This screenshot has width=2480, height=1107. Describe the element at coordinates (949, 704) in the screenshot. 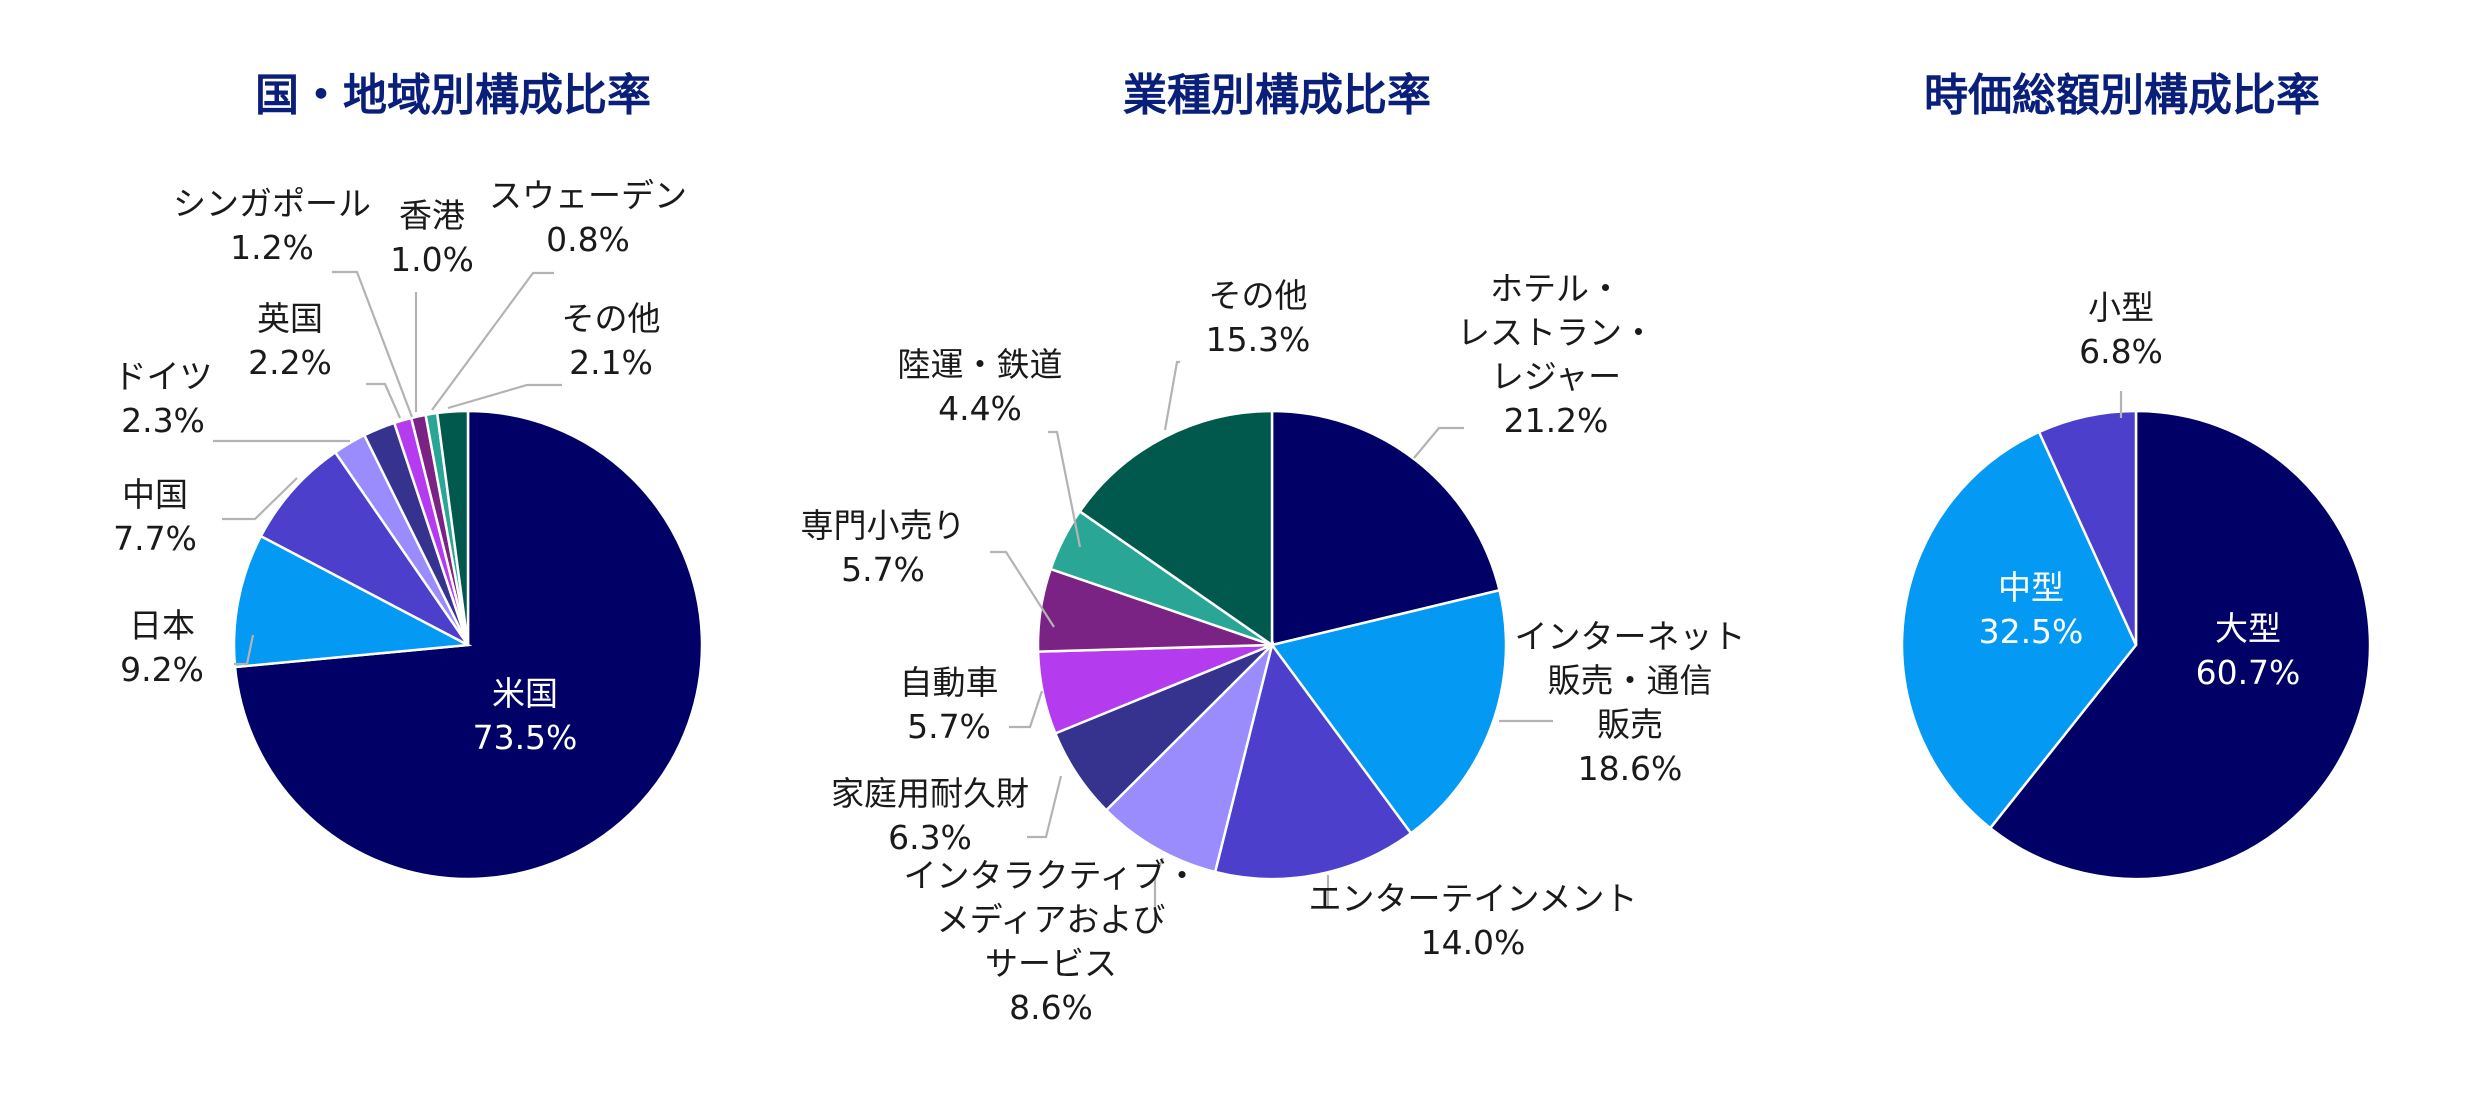

I see `slice-label: 自動車 5.7%` at that location.